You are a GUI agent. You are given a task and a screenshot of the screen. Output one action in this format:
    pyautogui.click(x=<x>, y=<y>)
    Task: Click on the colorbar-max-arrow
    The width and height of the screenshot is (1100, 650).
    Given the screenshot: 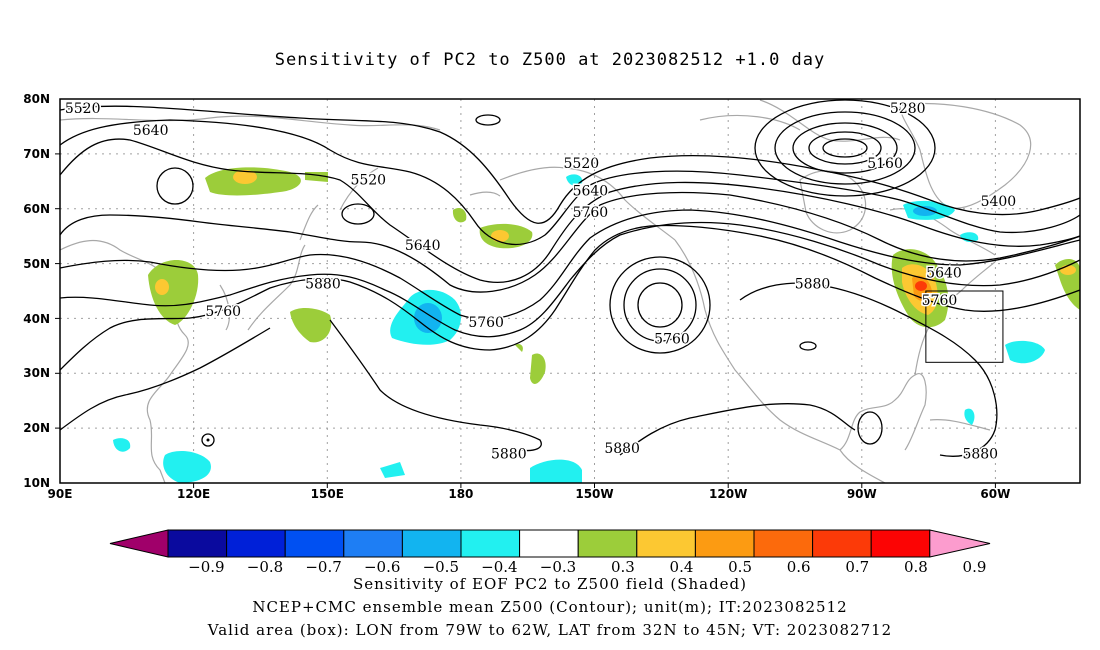 What is the action you would take?
    pyautogui.click(x=960, y=543)
    